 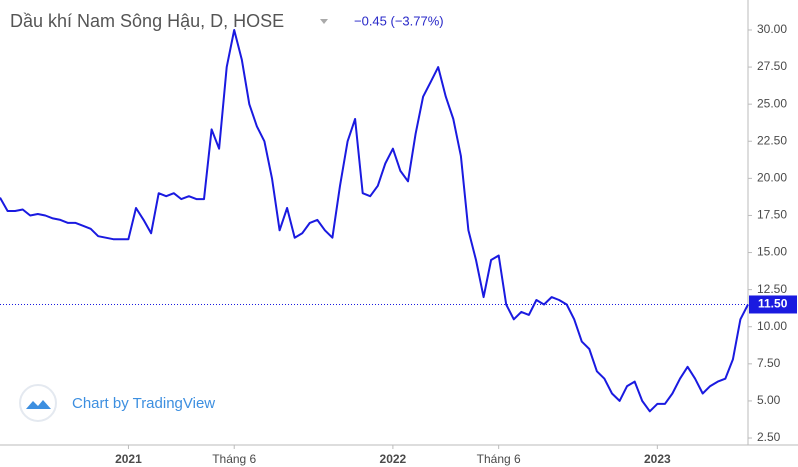 I want to click on logo-icon, so click(x=38, y=404).